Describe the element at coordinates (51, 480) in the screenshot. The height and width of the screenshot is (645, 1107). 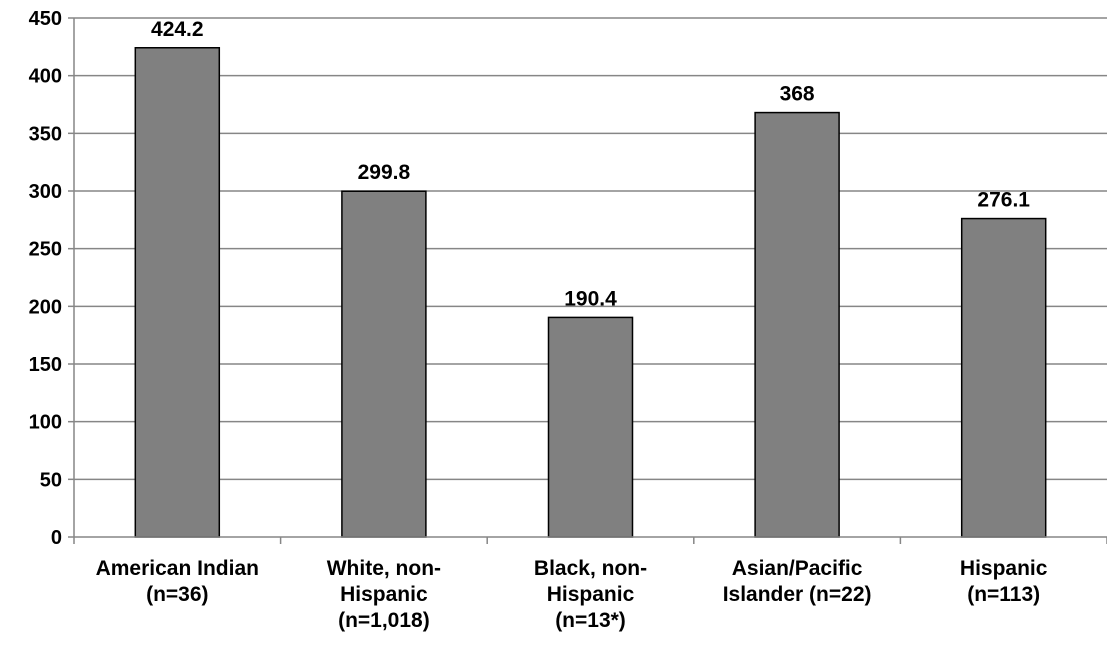
I see `y-tick-label: 50` at that location.